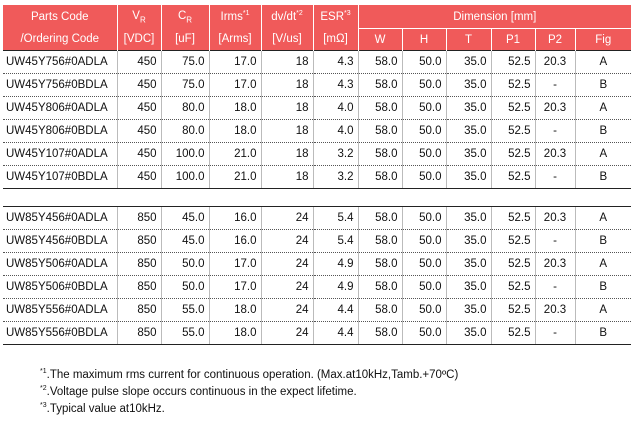 The width and height of the screenshot is (633, 422). What do you see at coordinates (495, 17) in the screenshot?
I see `header-dimension: Dimension [mm]` at bounding box center [495, 17].